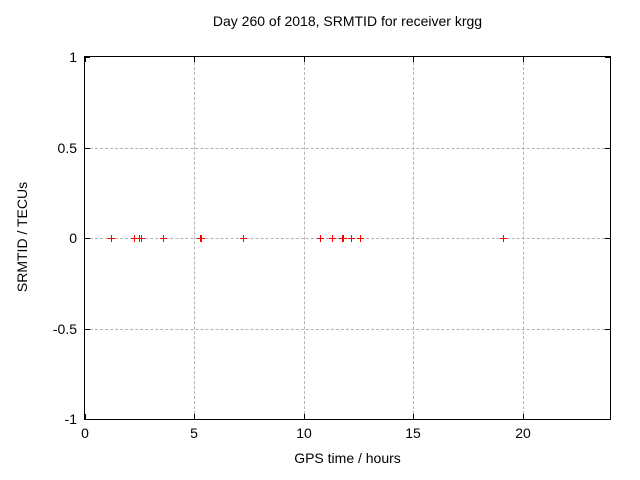 Image resolution: width=640 pixels, height=480 pixels. I want to click on y-tick-label: 0, so click(73, 238).